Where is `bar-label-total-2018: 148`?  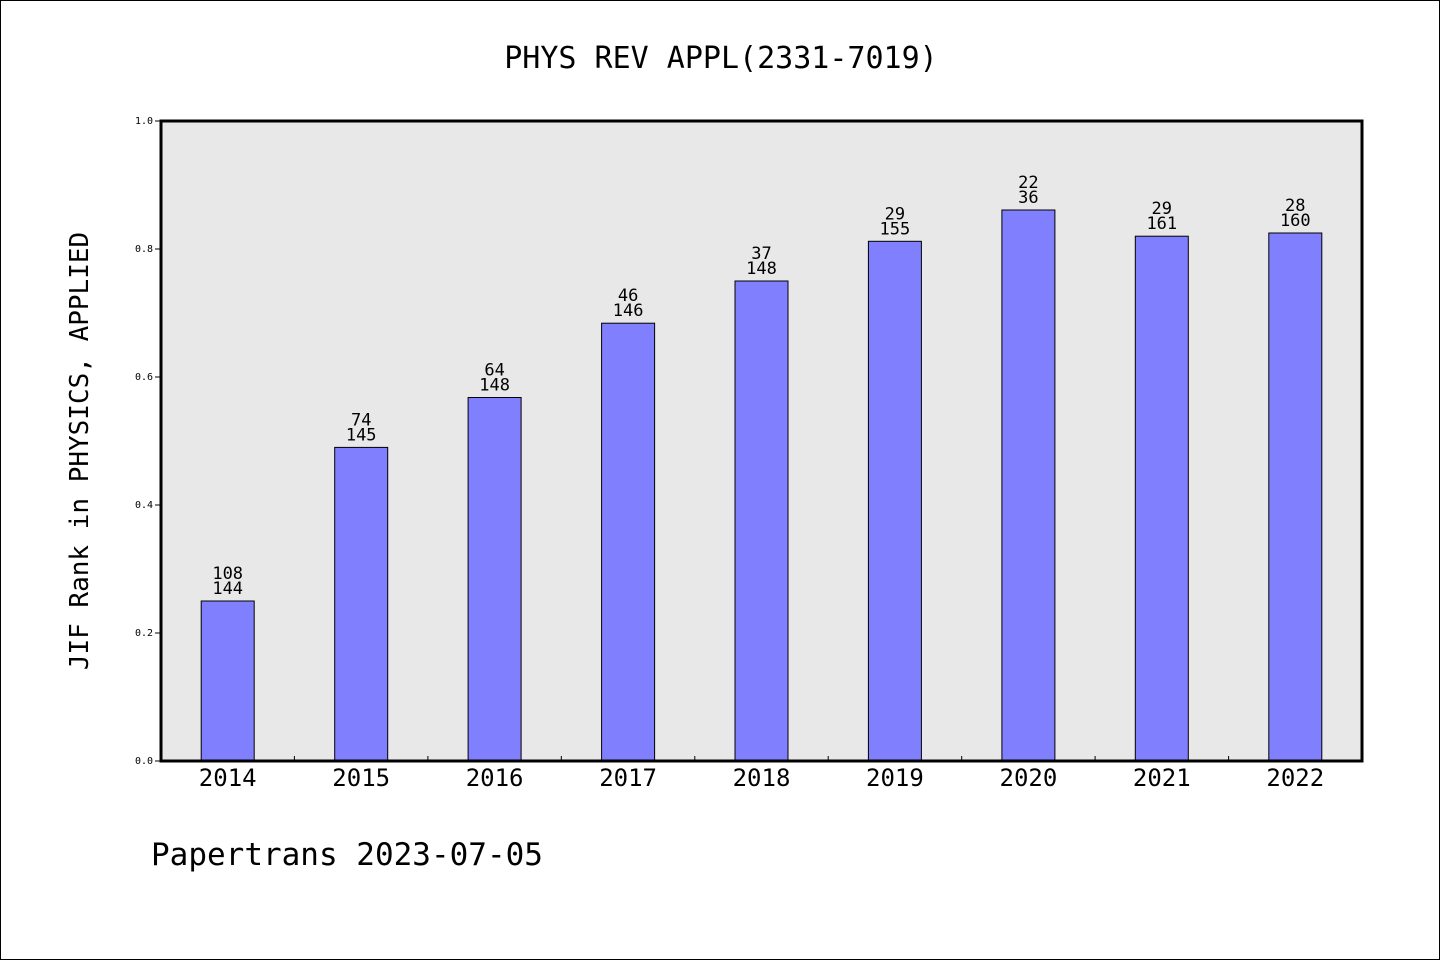
bar-label-total-2018: 148 is located at coordinates (761, 269).